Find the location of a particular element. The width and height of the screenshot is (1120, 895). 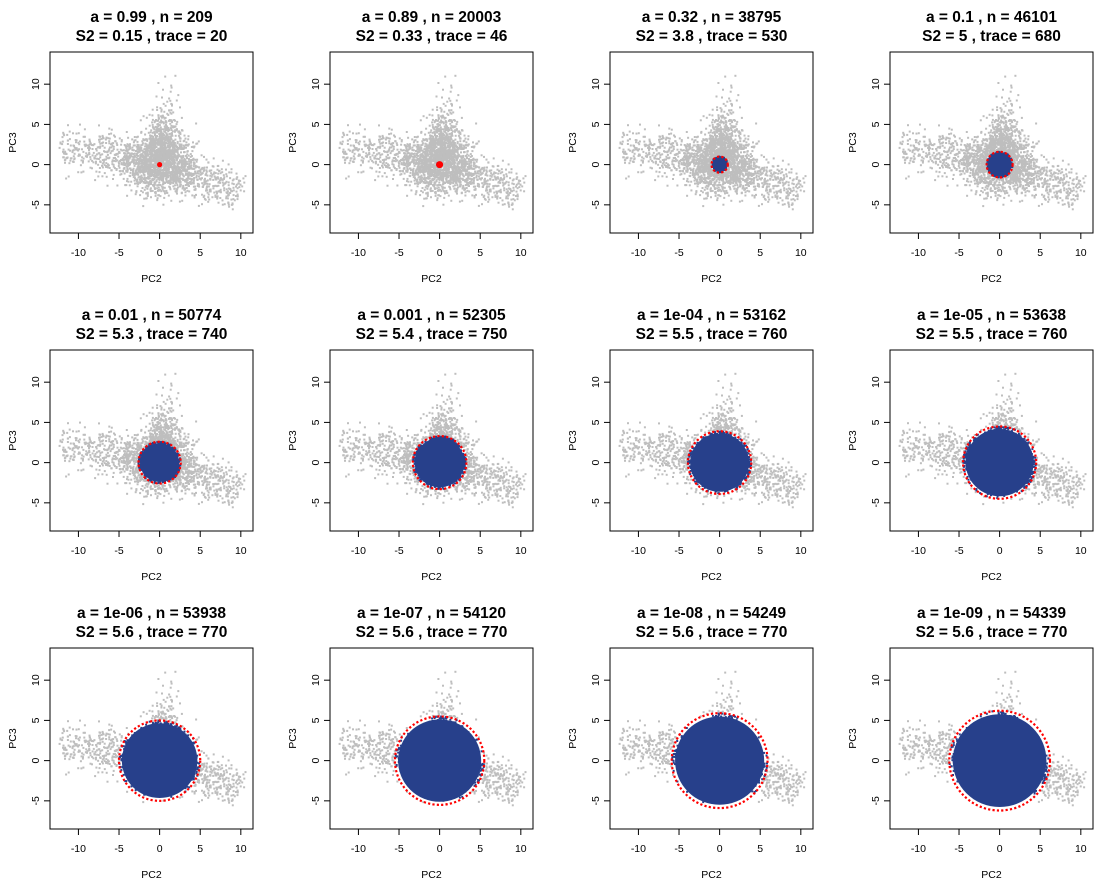

x-tick-label: -5 is located at coordinates (118, 253).